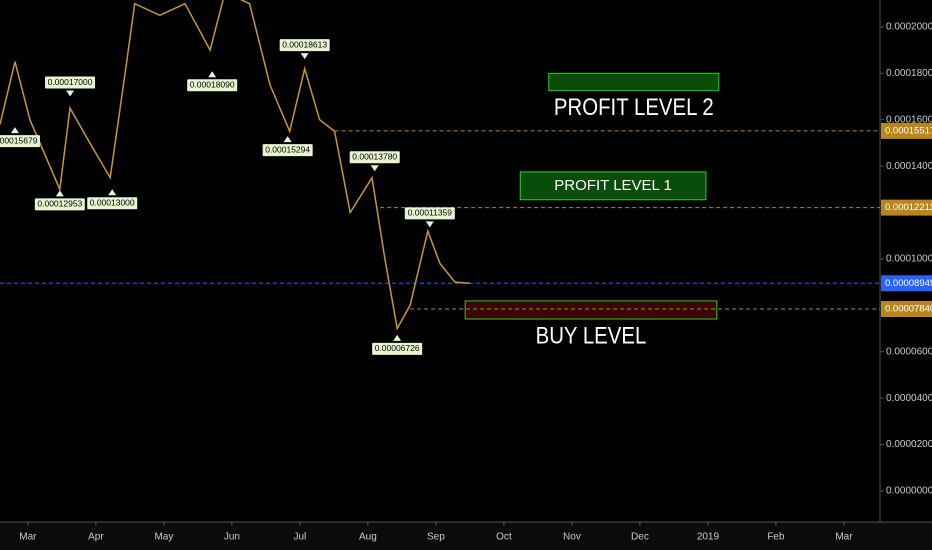  I want to click on x-tick-label: Oct, so click(504, 537).